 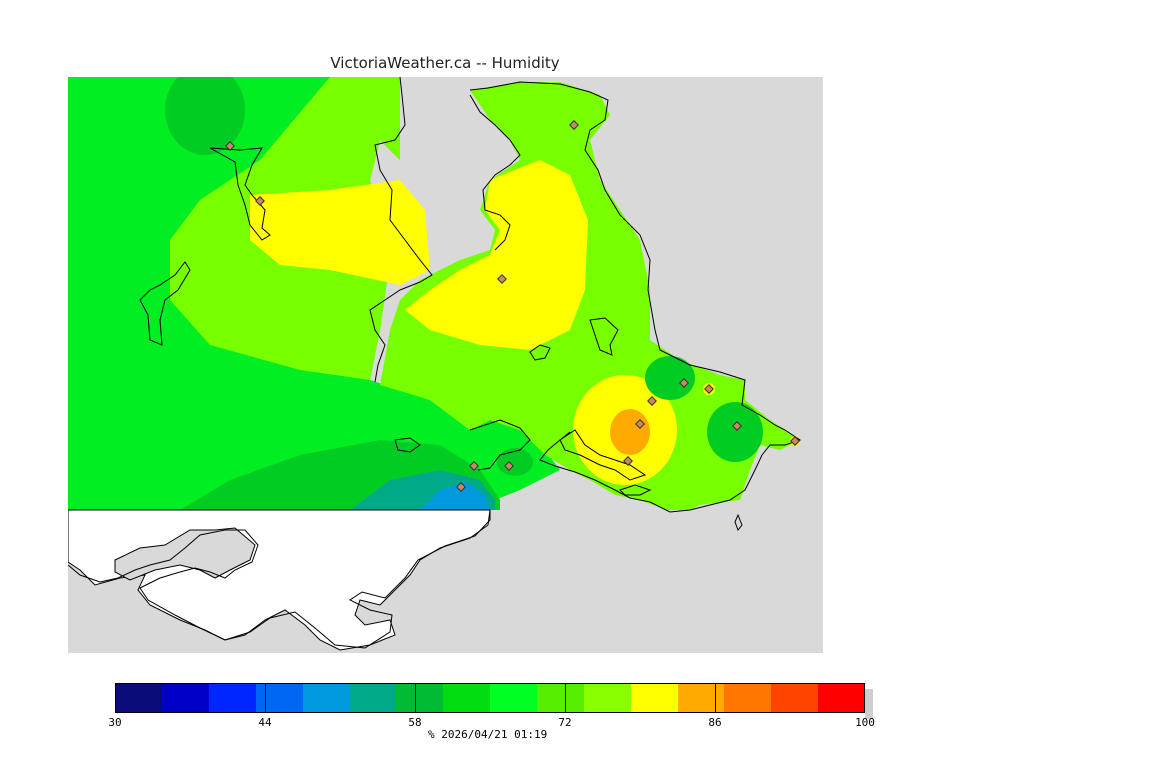 I want to click on legend-tick-label: 86, so click(x=715, y=722).